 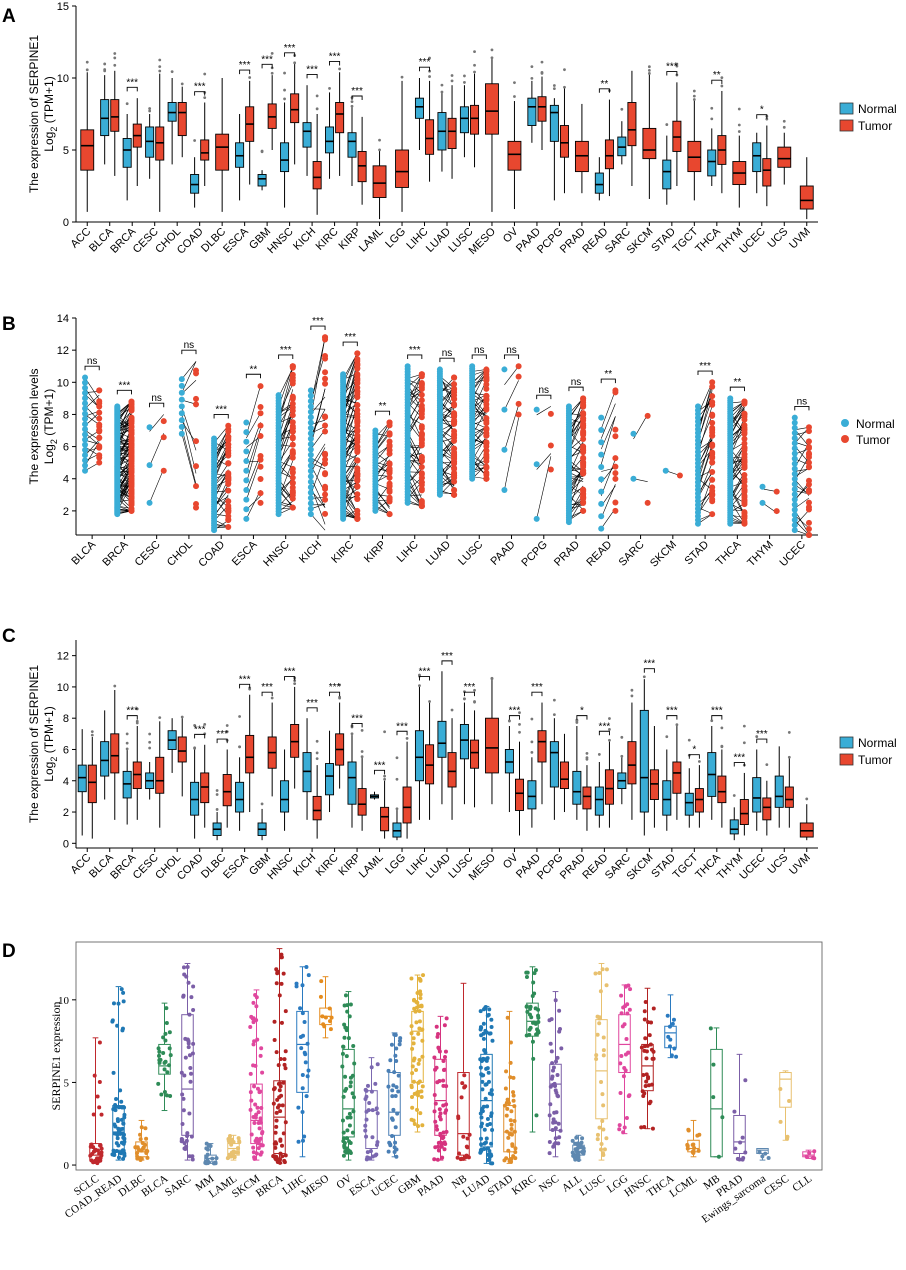 I want to click on panel-label-a: A, so click(x=9, y=16).